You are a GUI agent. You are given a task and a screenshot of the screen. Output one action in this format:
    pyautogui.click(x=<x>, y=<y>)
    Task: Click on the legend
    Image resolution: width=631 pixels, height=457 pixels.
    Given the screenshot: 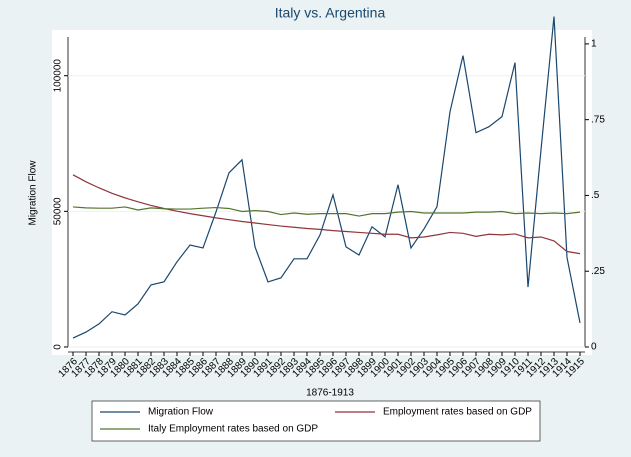 What is the action you would take?
    pyautogui.click(x=316, y=421)
    